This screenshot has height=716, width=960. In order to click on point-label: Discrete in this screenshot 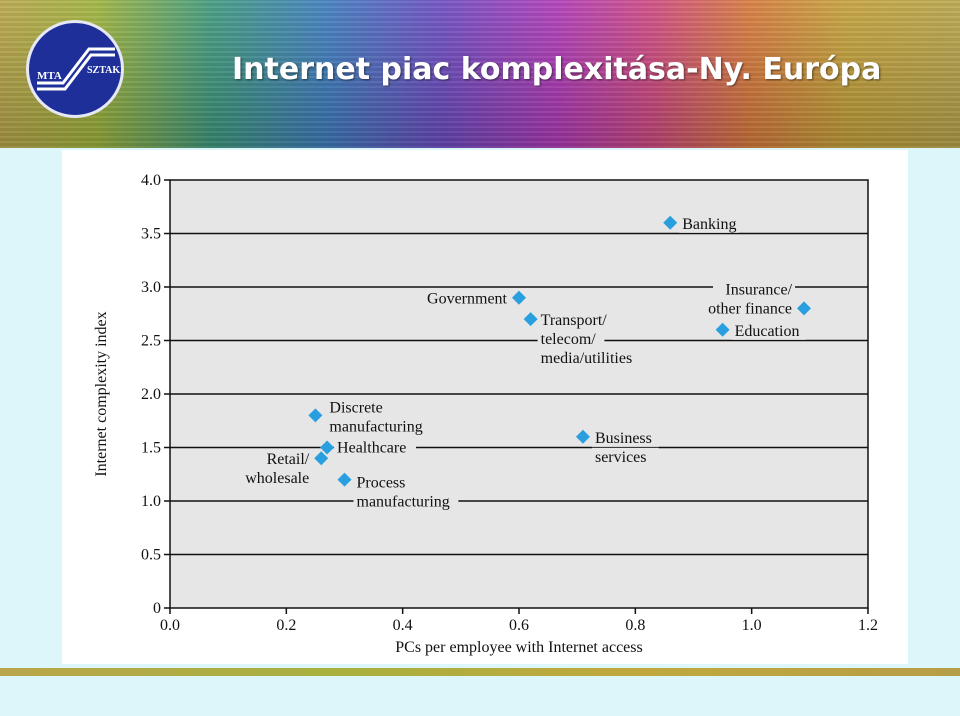, I will do `click(355, 407)`.